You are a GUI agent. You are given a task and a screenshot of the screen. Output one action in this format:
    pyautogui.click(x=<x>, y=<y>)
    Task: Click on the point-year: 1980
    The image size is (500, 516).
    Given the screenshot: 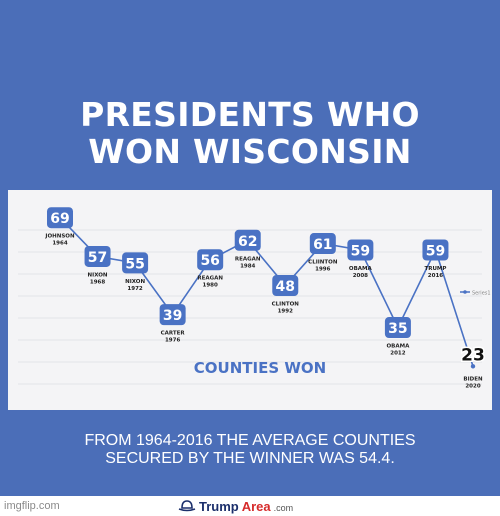 What is the action you would take?
    pyautogui.click(x=210, y=286)
    